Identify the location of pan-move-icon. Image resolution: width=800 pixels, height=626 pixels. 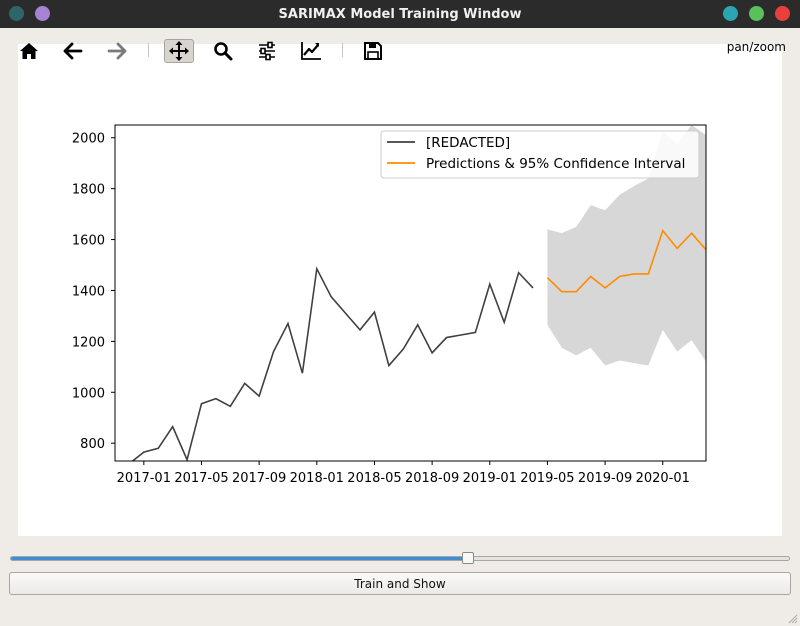
(179, 51).